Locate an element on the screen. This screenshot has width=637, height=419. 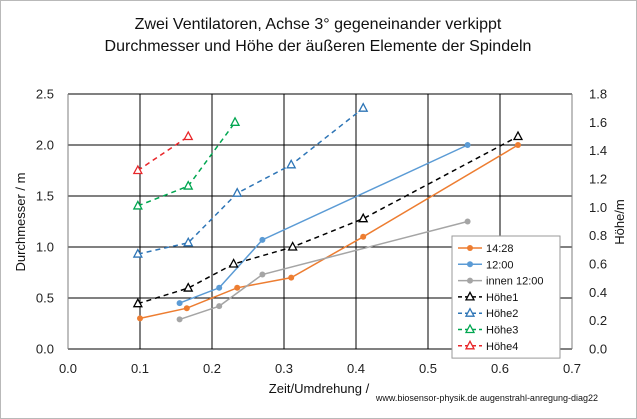
y-tick-label: 0.5 is located at coordinates (45, 298).